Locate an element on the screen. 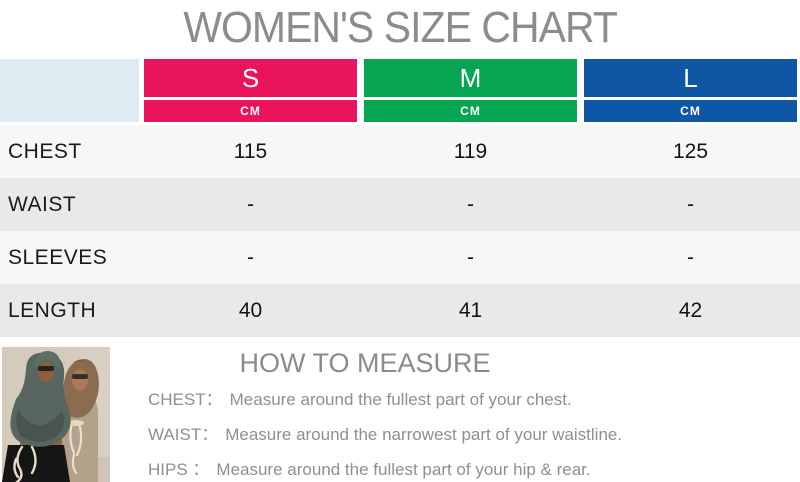 The width and height of the screenshot is (800, 482). unit-cell-m: CM is located at coordinates (470, 111).